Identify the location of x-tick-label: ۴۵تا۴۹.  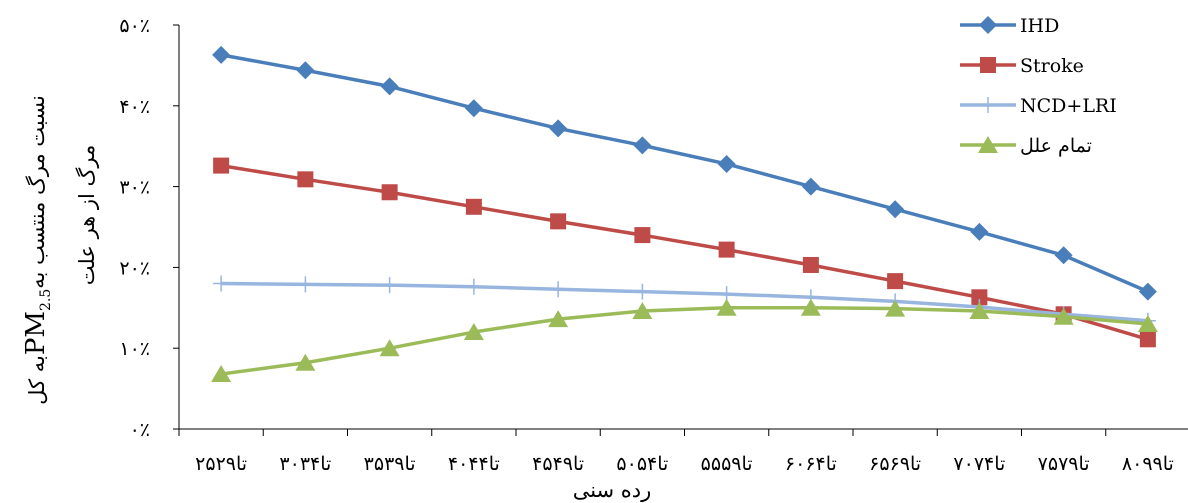
(558, 464).